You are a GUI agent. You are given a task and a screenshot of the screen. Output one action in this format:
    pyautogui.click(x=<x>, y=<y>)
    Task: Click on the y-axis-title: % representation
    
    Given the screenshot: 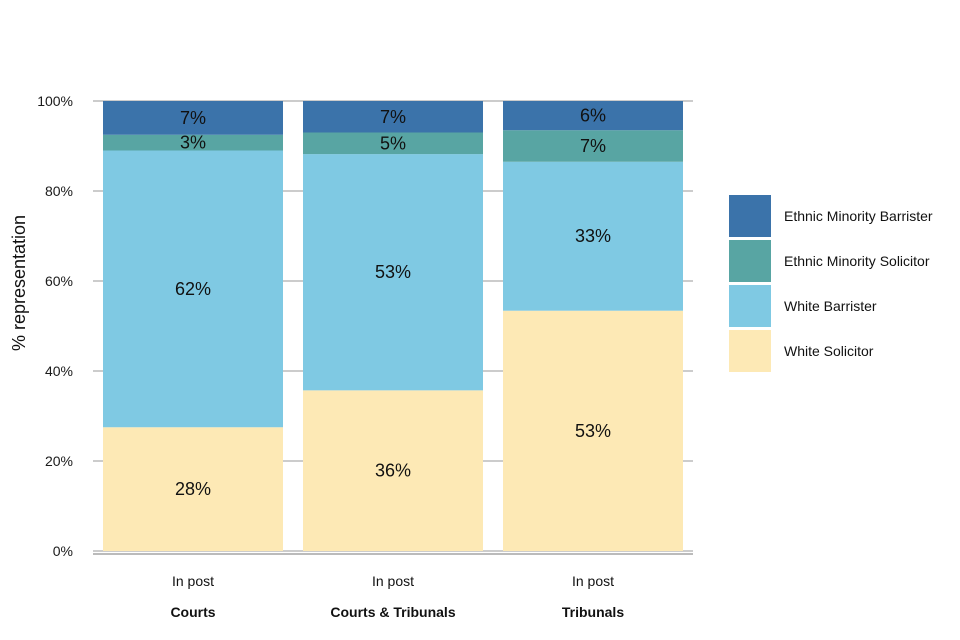 What is the action you would take?
    pyautogui.click(x=19, y=283)
    